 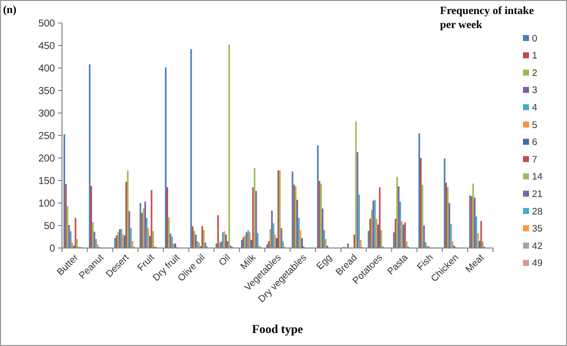 What do you see at coordinates (537, 194) in the screenshot?
I see `legend-label: 21` at bounding box center [537, 194].